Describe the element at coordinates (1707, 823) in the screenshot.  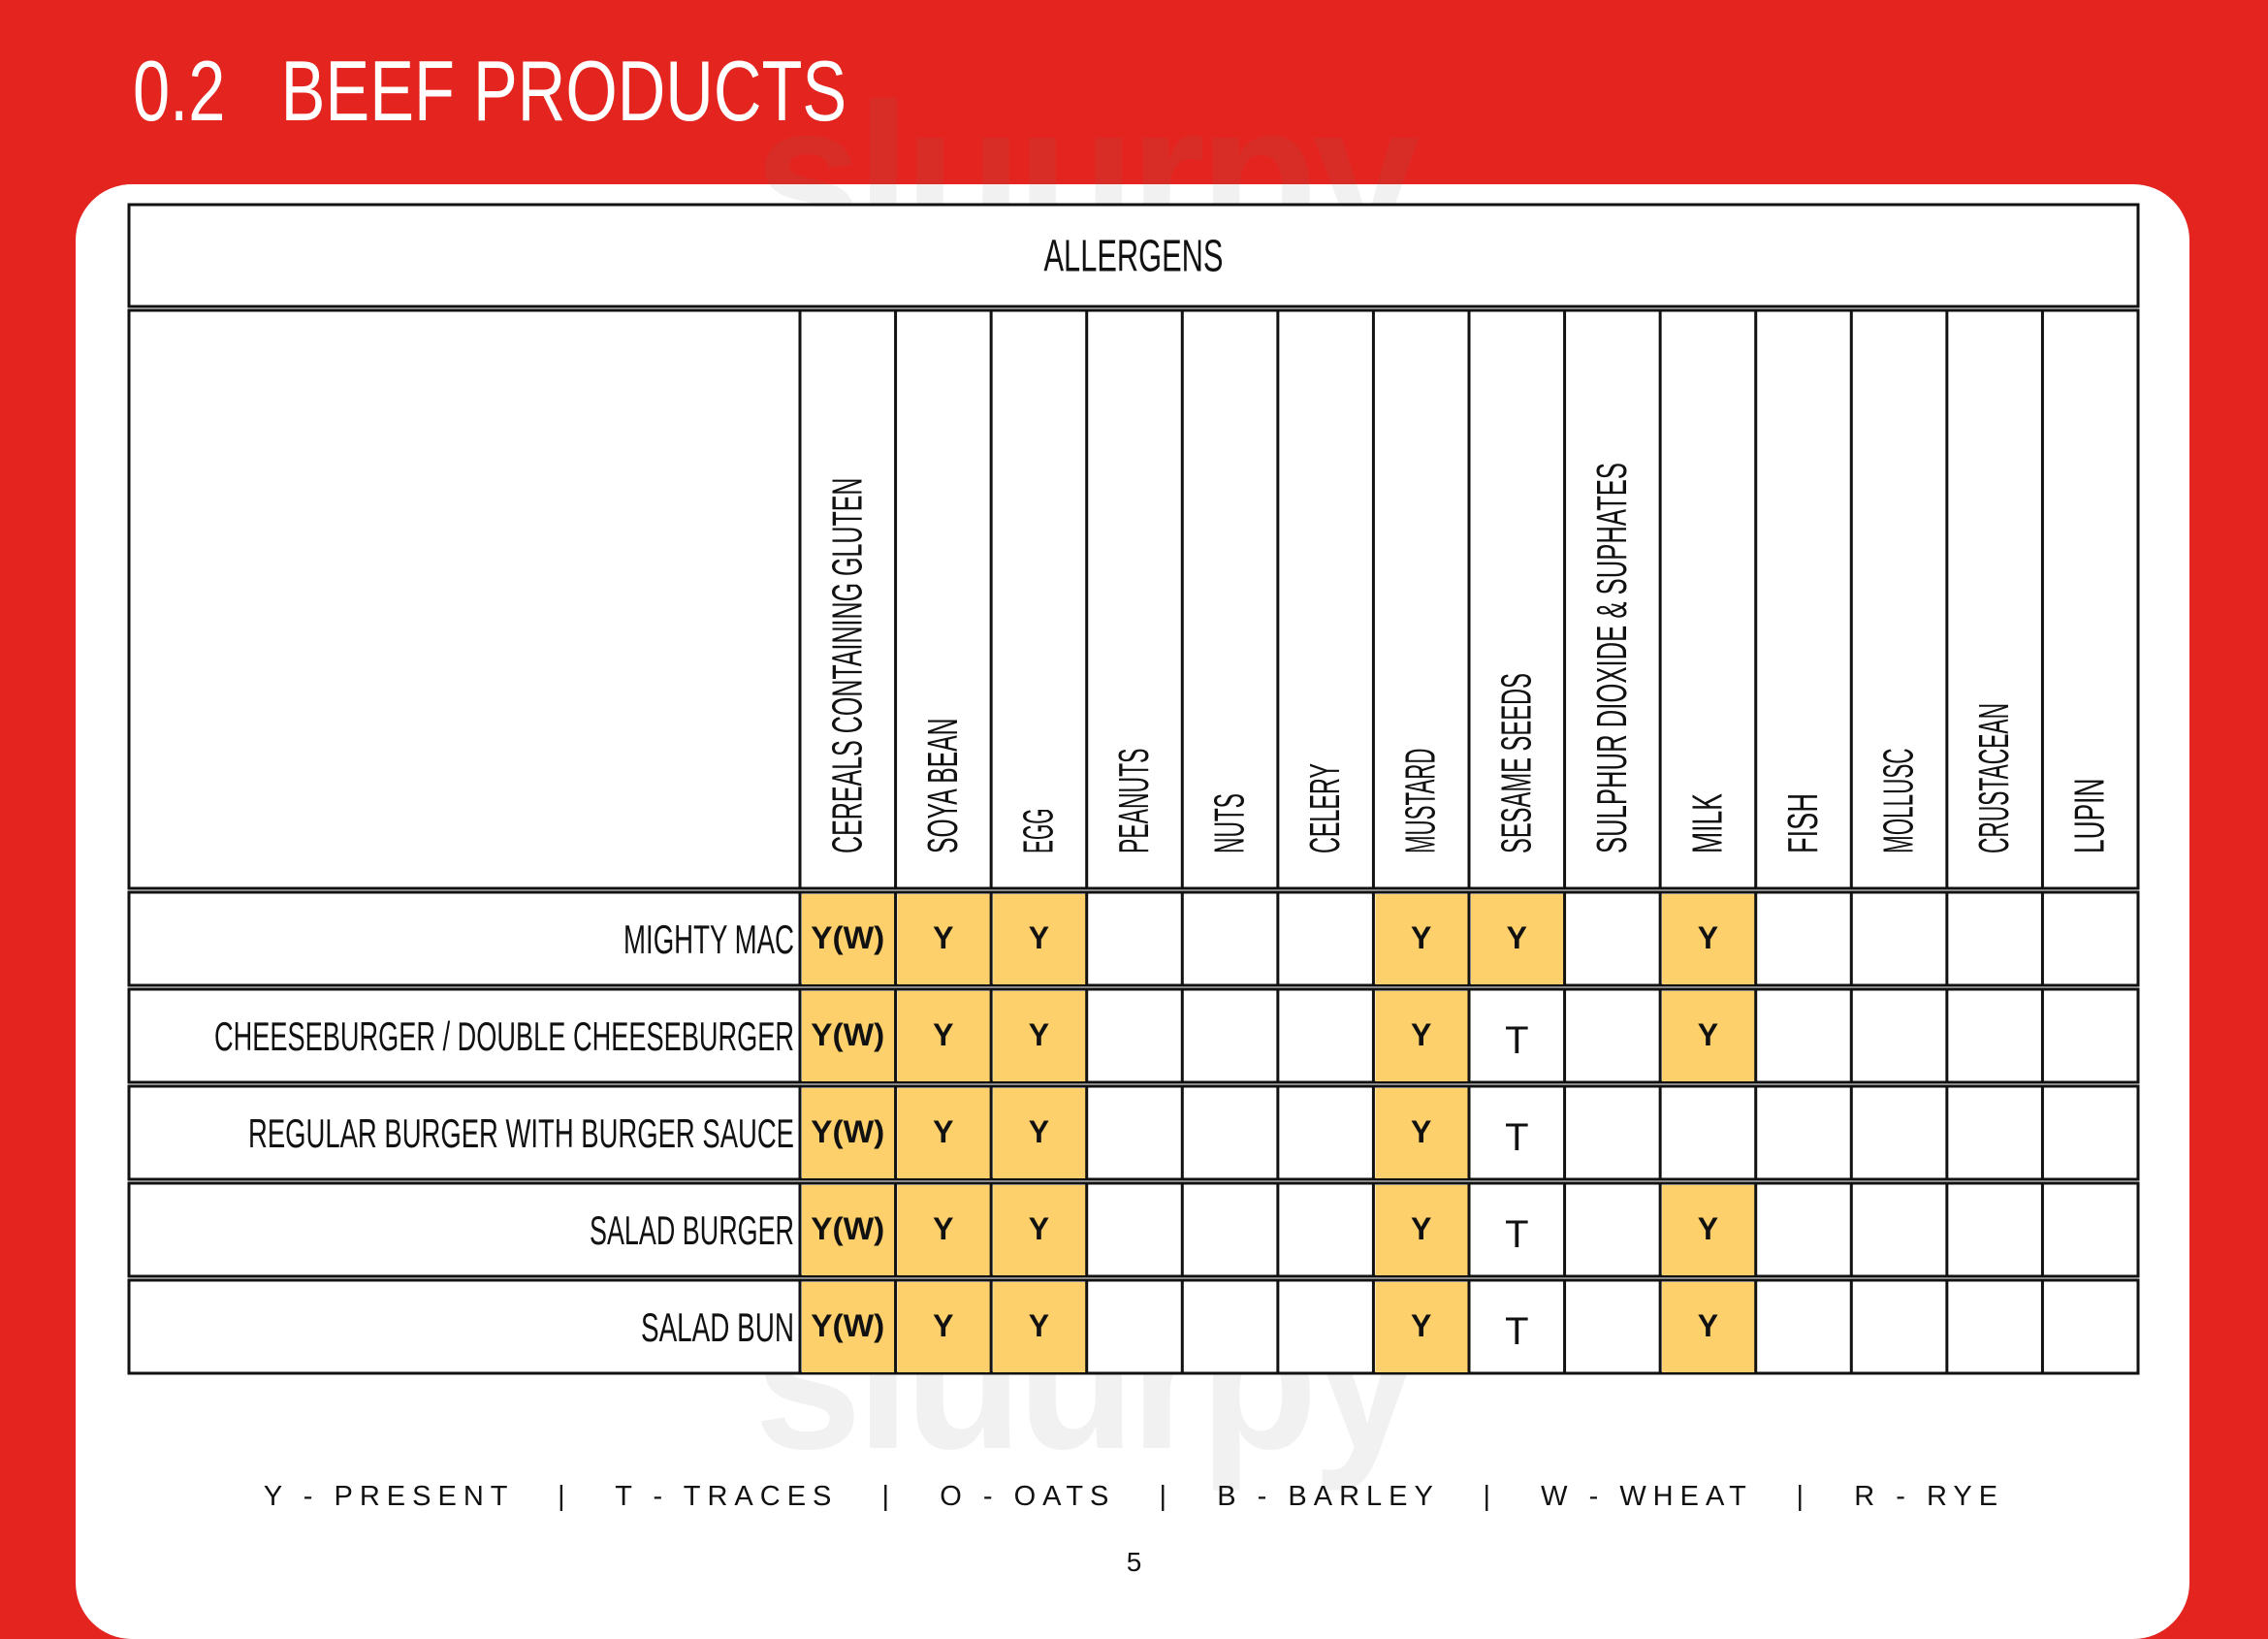
I see `column-header-label: MILK` at that location.